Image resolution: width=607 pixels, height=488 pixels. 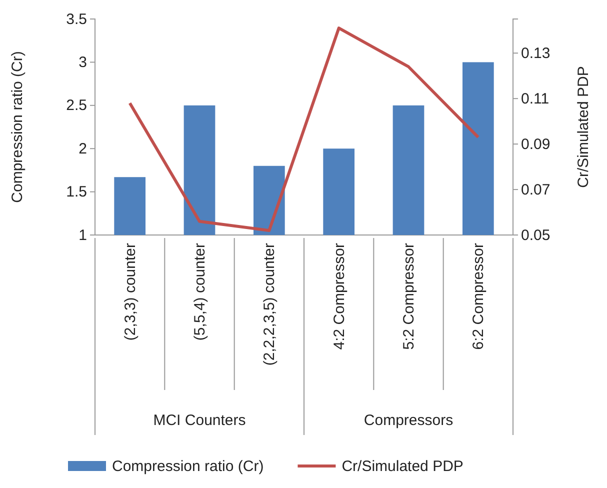 I want to click on x-tick-label: 4:2 Compressor, so click(x=339, y=296).